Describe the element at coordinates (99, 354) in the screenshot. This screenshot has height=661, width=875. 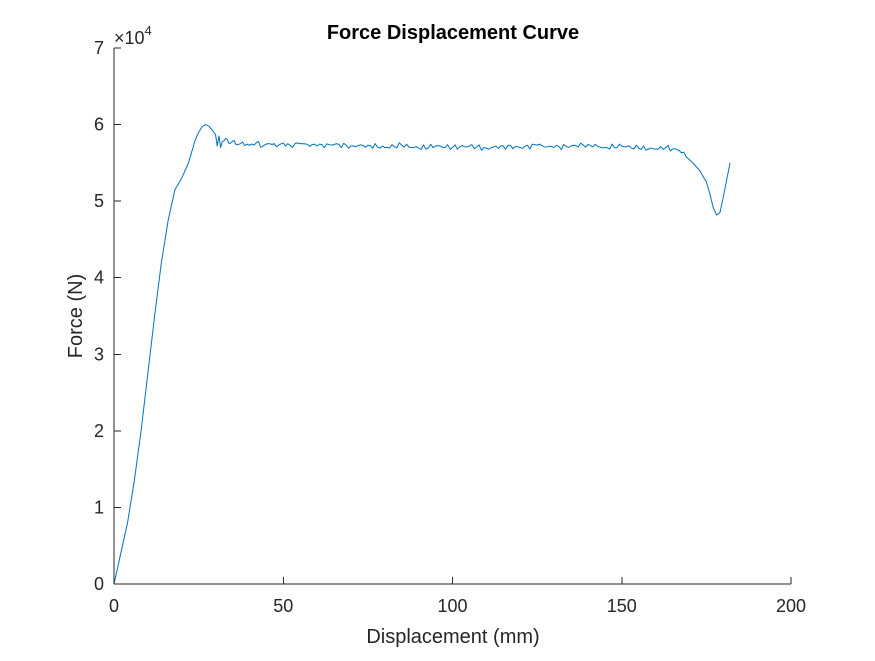
I see `y-tick-label: 3` at that location.